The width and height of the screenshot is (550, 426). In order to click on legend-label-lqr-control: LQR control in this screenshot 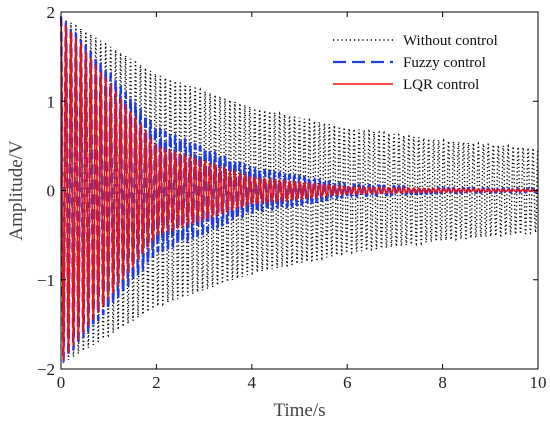, I will do `click(441, 85)`.